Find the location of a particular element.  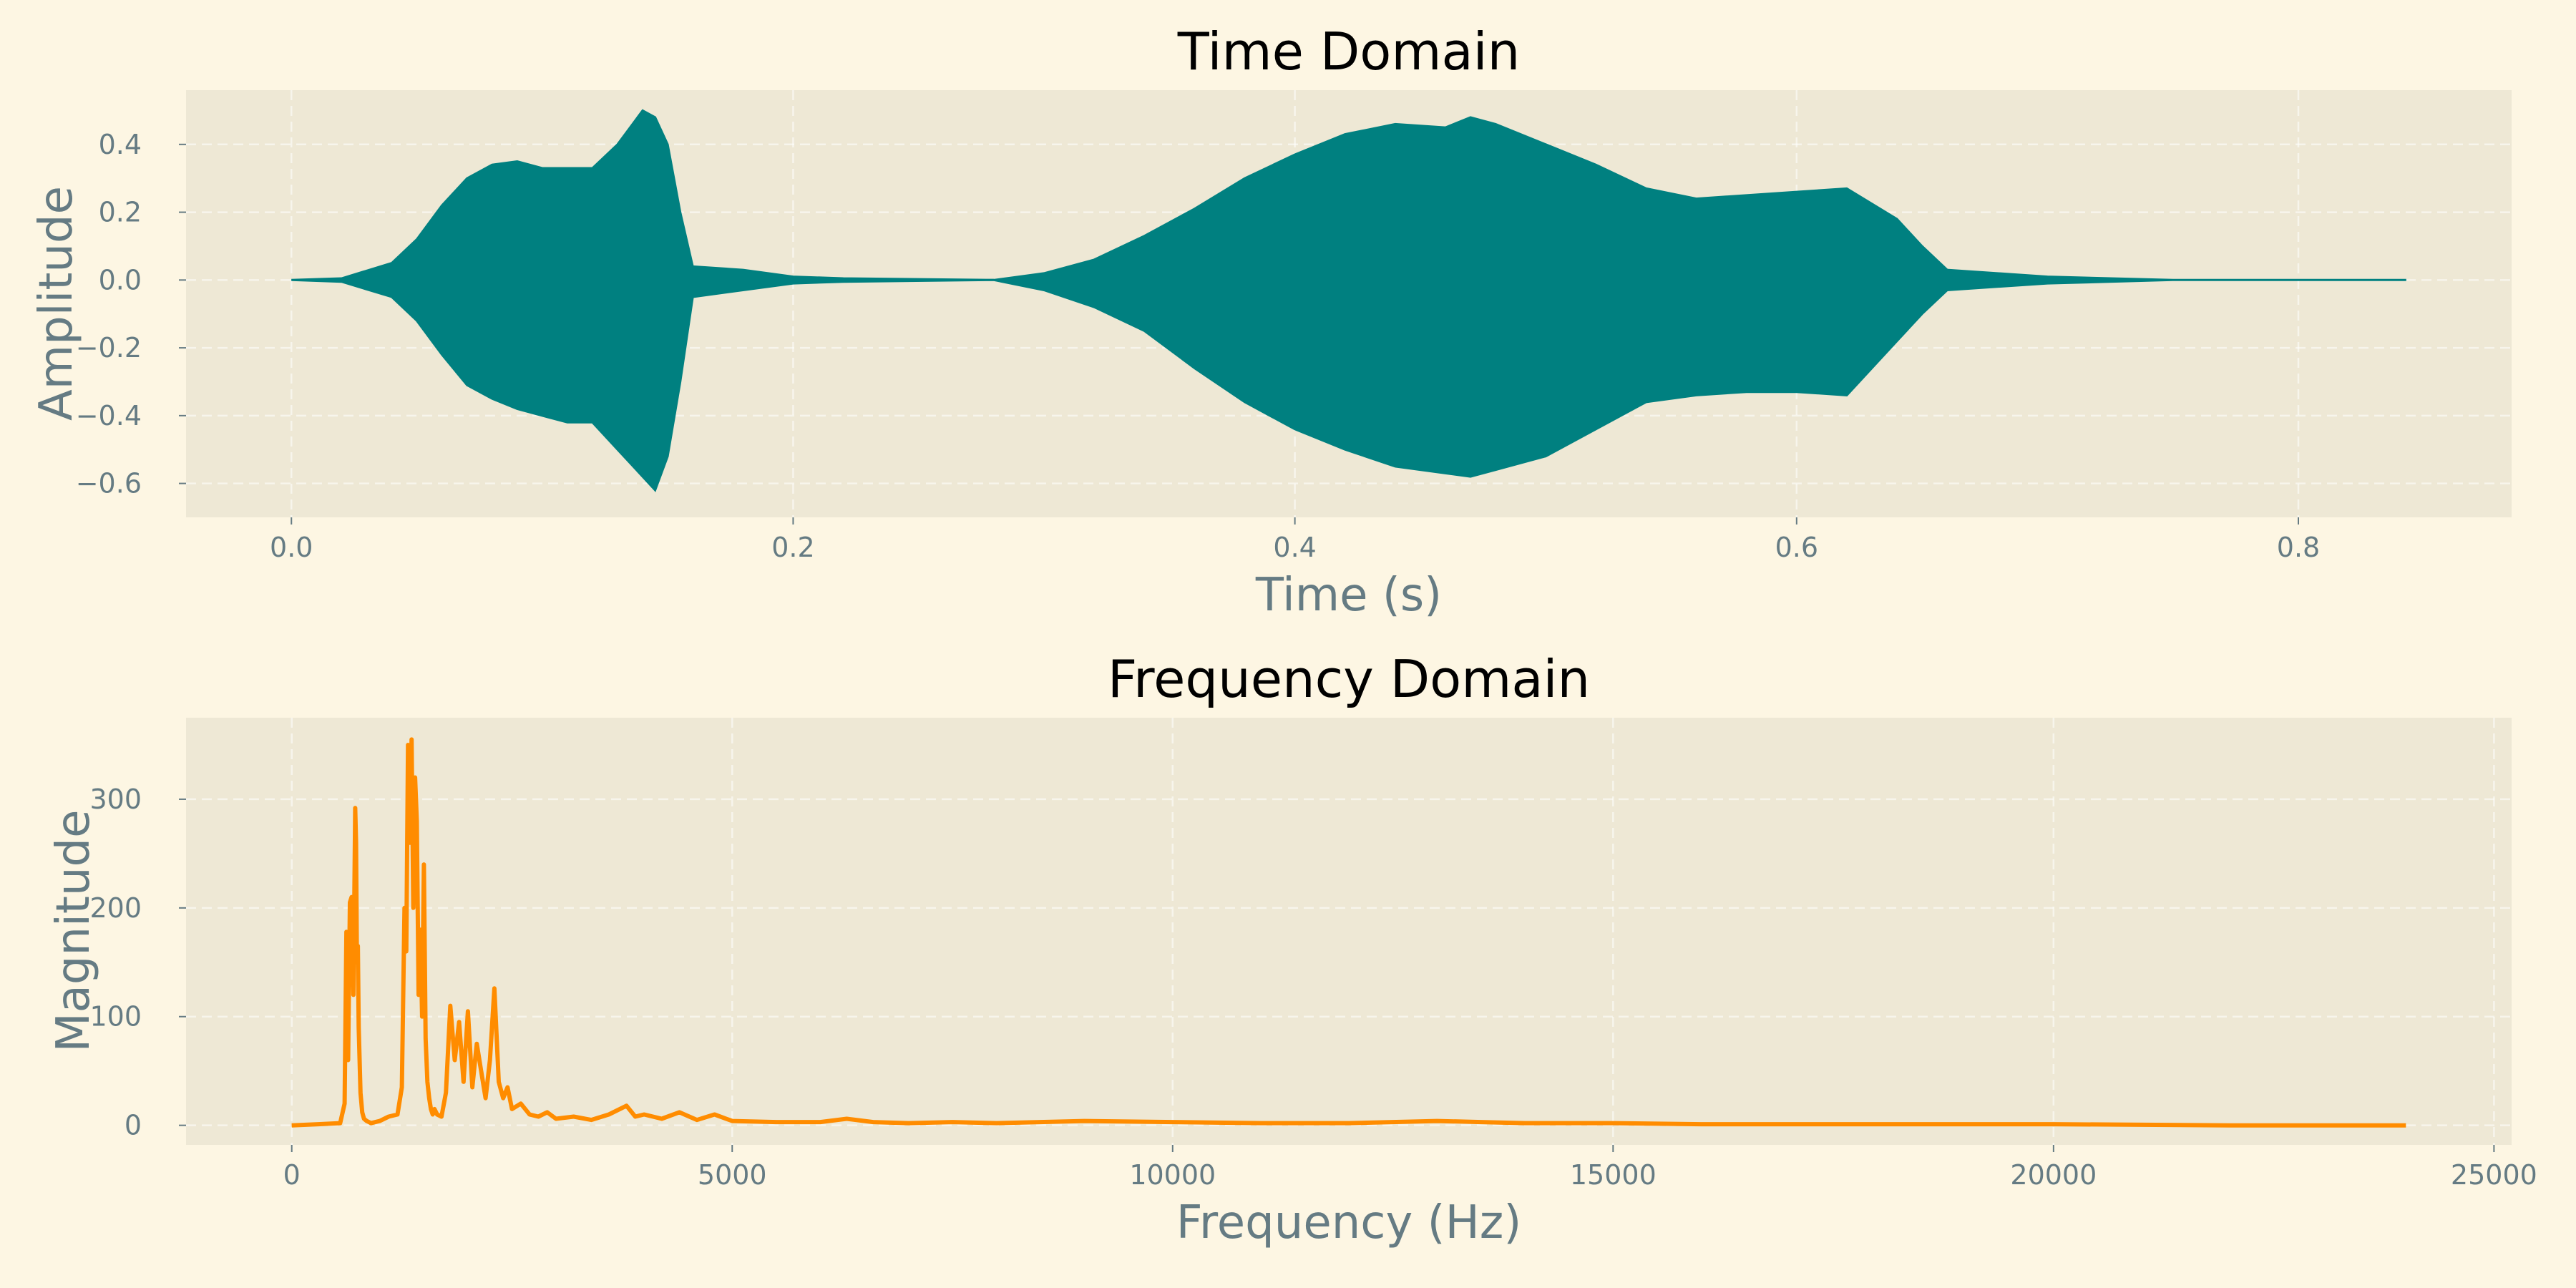

frequency-domain-xlabel: Frequency (Hz) is located at coordinates (1349, 1222).